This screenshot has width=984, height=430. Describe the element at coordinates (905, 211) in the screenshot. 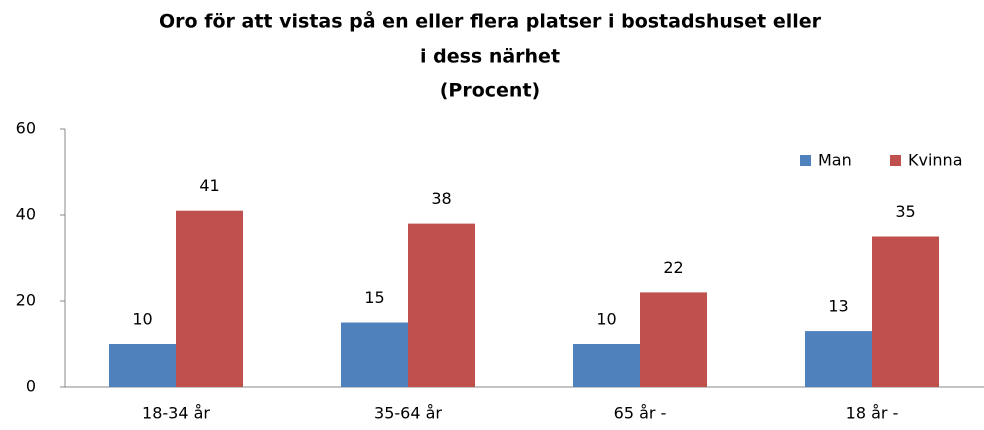

I see `value-label: 35` at that location.